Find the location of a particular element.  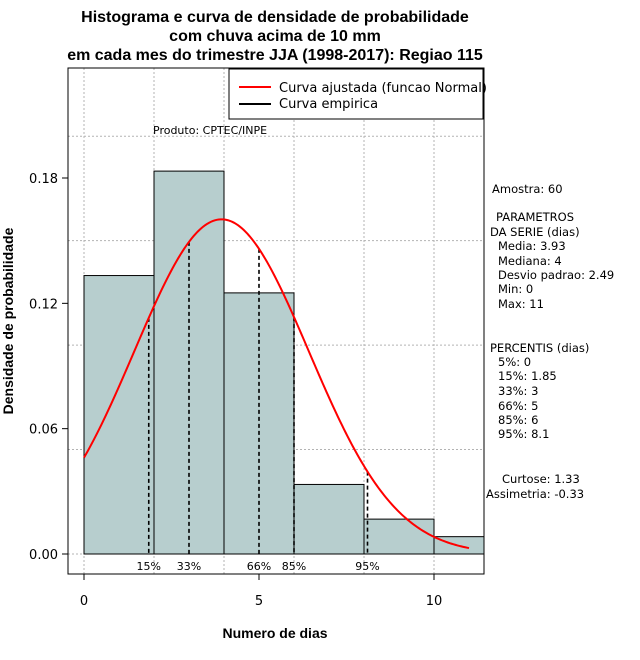

y-tick-label: 0.06 is located at coordinates (43, 430).